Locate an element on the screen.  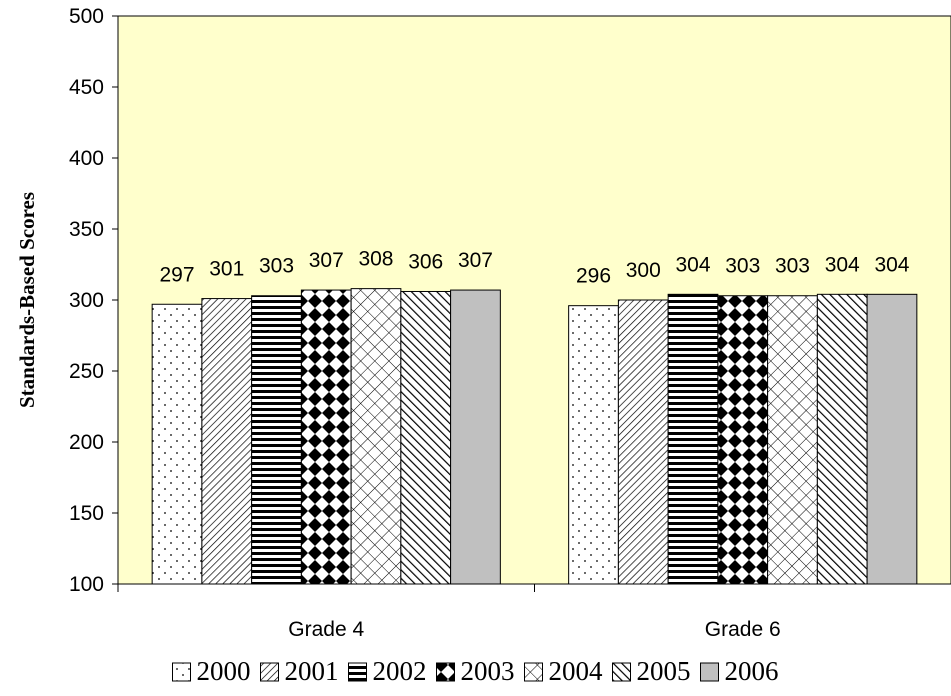
legend-label-2004: 2004 is located at coordinates (576, 671).